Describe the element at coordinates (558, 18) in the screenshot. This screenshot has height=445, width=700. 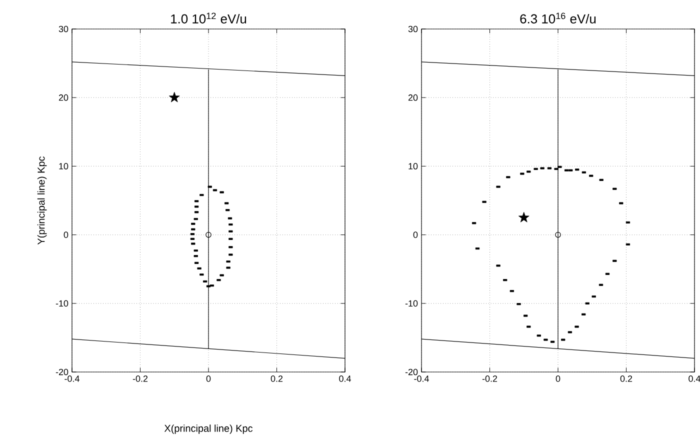
I see `chart-title: 6.3 10$^{16}$ eV/u` at that location.